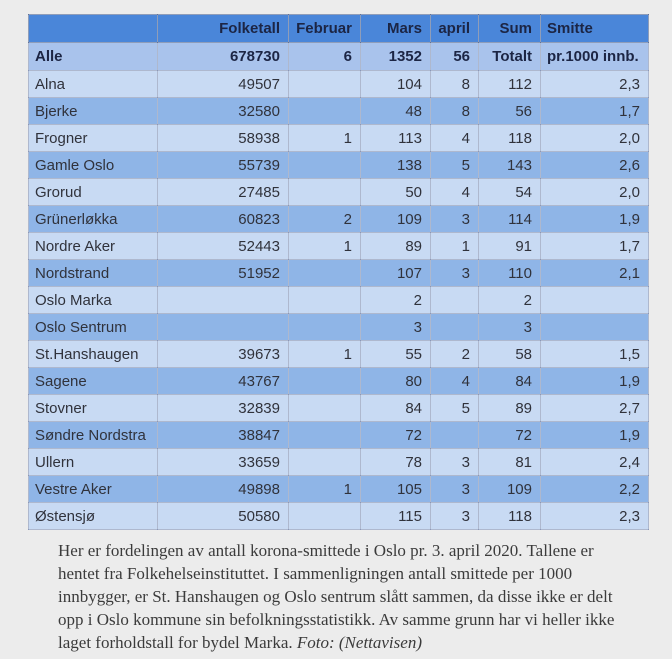 Image resolution: width=672 pixels, height=659 pixels. Describe the element at coordinates (93, 84) in the screenshot. I see `cell-bydel: Alna` at that location.